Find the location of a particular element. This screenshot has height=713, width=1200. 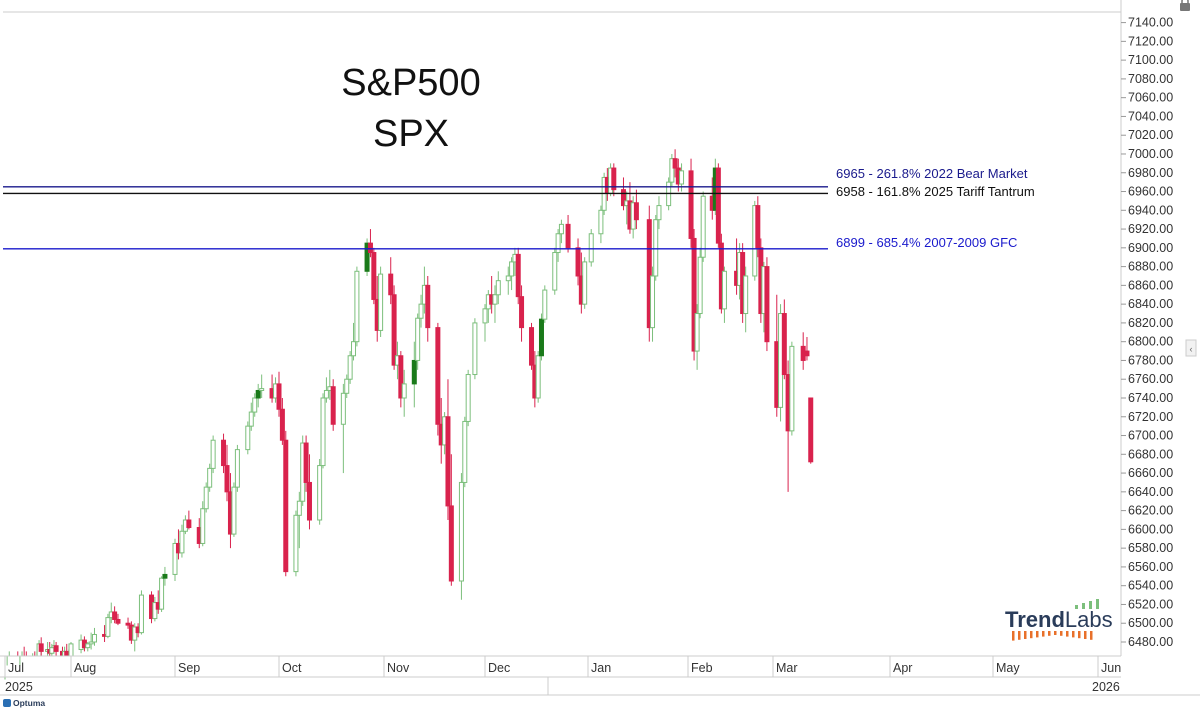

x-month-label: Oct is located at coordinates (292, 668).